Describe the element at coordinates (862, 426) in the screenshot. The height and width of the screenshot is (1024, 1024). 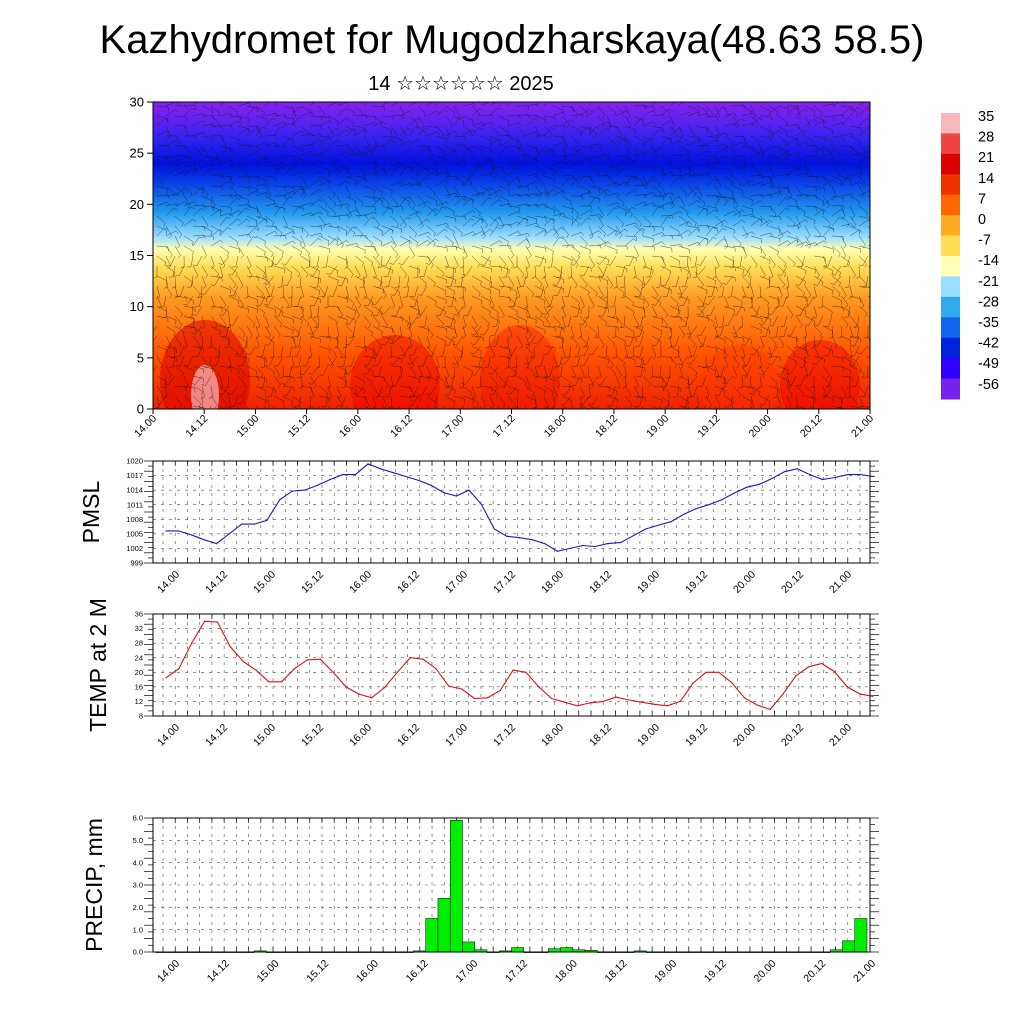
I see `x-tick-label: 21.00` at that location.